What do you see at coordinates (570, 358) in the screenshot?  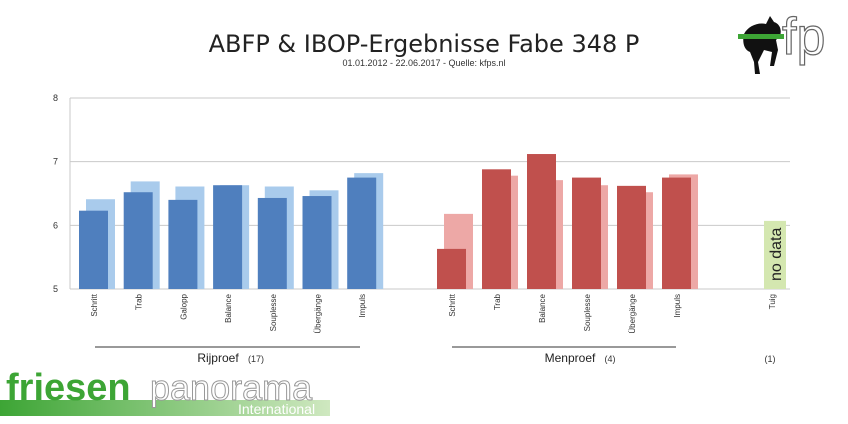 I see `group-label-1: Menproef` at bounding box center [570, 358].